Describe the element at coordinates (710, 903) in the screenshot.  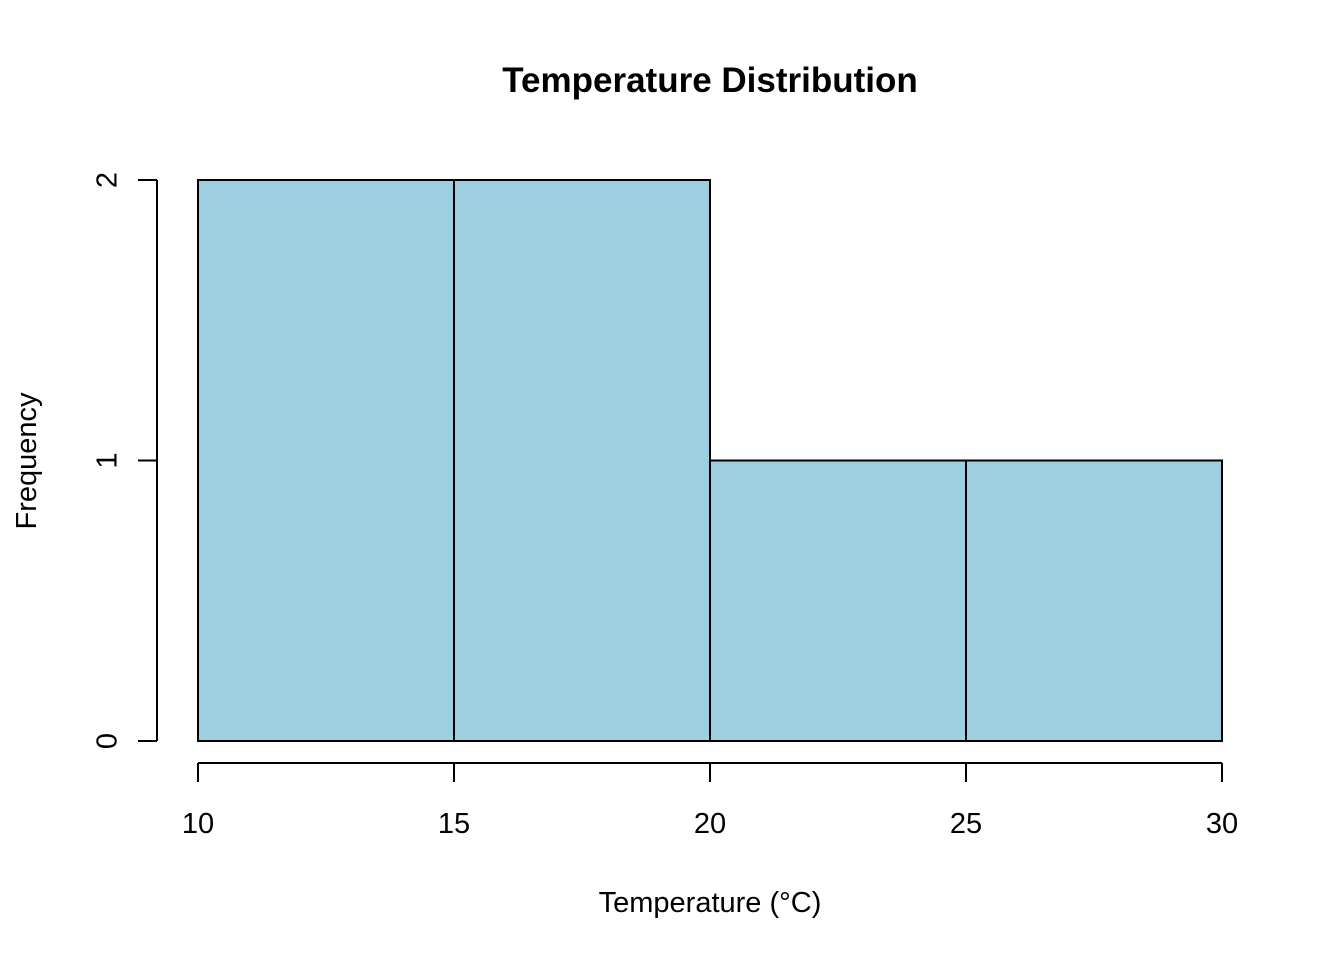
I see `x-axis-label: Temperature (°C)` at that location.